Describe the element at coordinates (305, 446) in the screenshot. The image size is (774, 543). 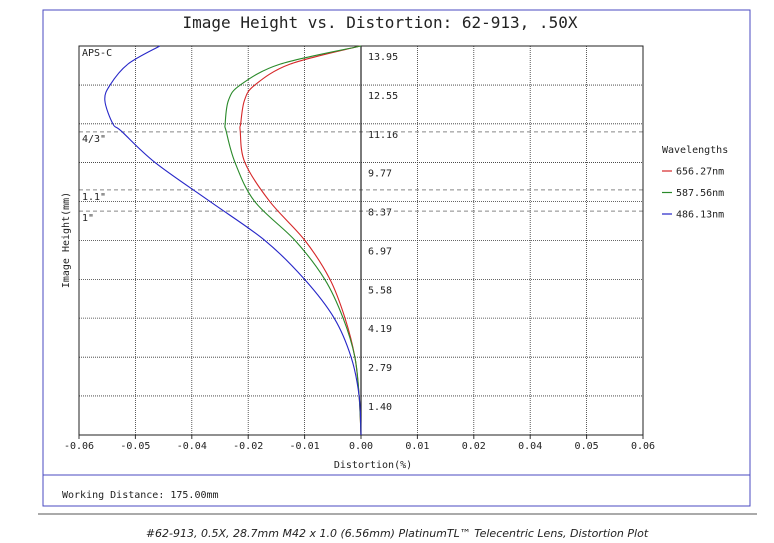
I see `x-tick-label: -0.01` at that location.